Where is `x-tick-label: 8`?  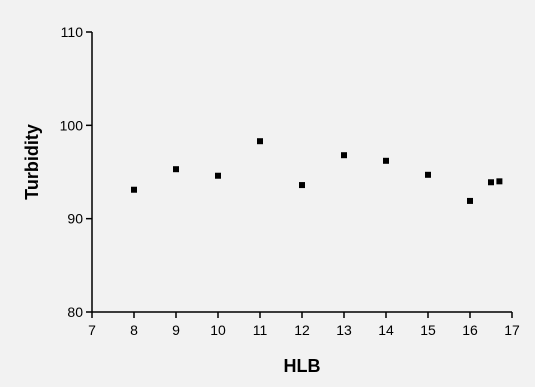 x-tick-label: 8 is located at coordinates (134, 330).